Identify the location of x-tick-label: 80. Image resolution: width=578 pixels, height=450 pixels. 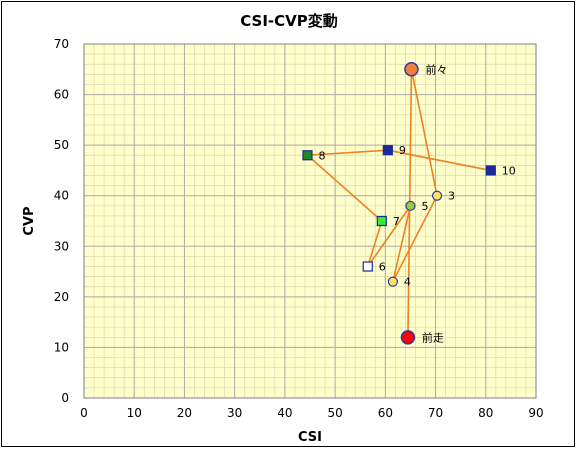
(485, 413).